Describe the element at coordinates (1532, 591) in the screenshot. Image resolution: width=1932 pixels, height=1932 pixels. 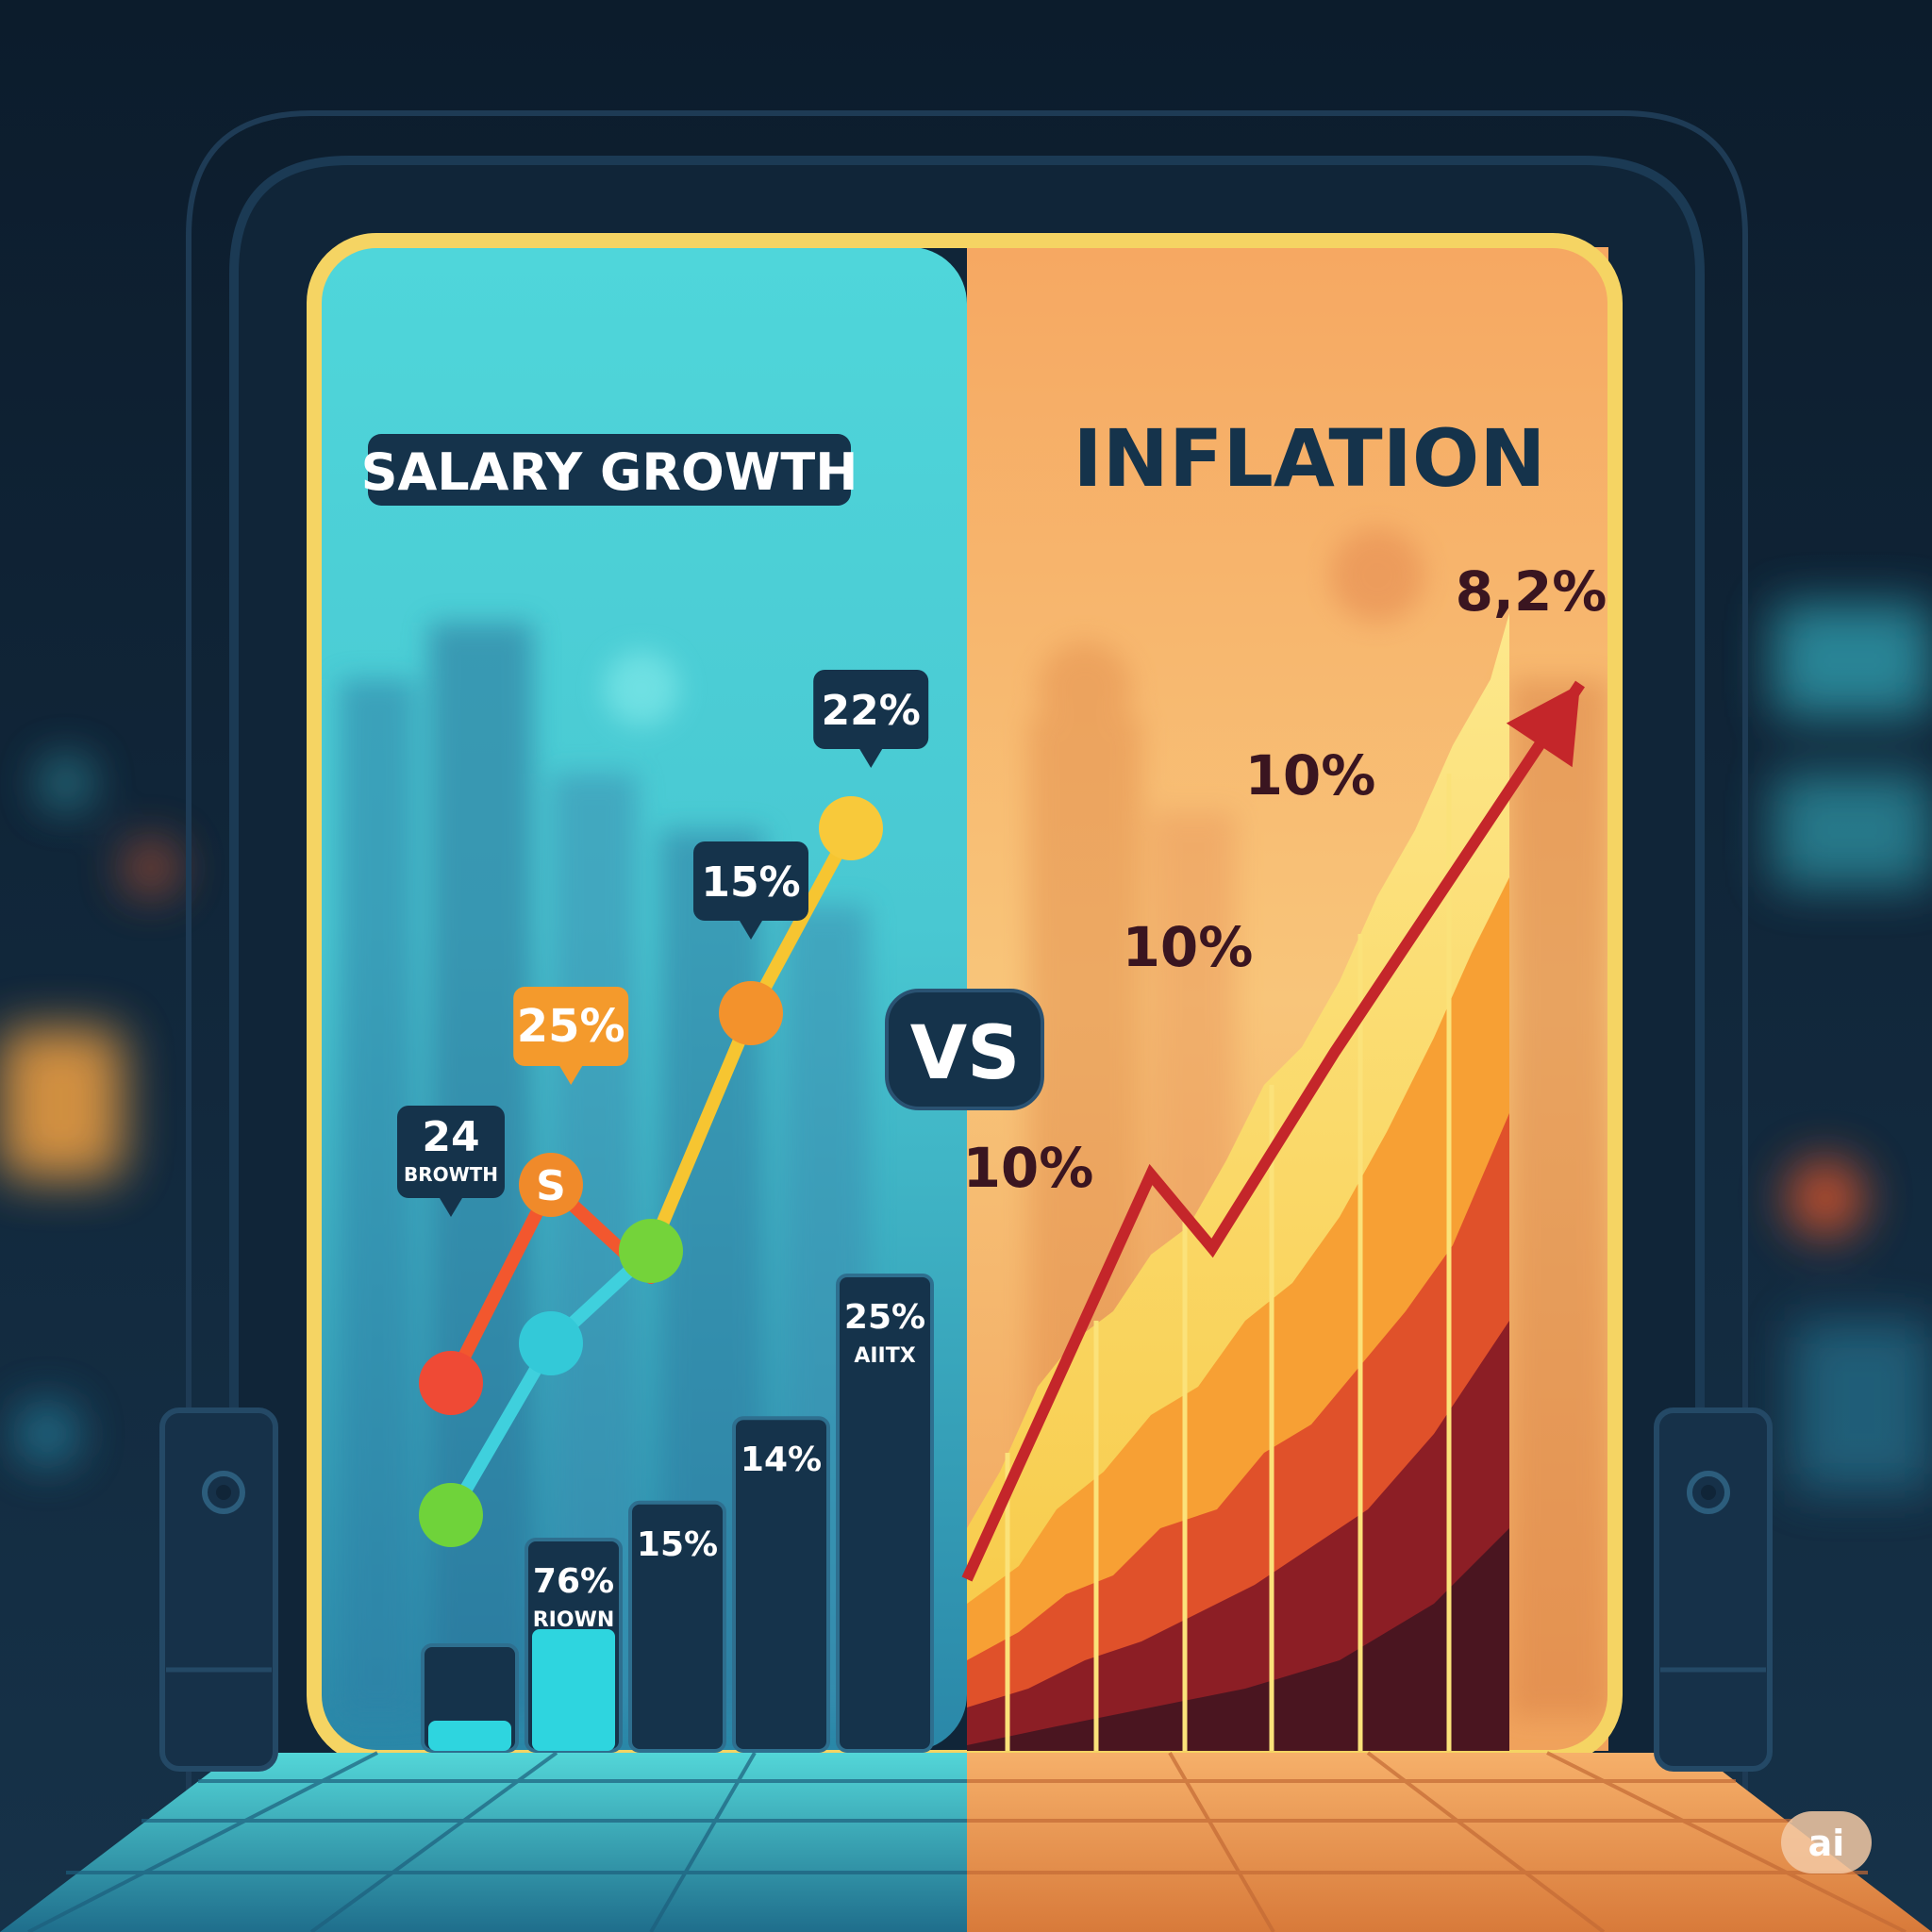
I see `inflation-value-label: 8,2%` at that location.